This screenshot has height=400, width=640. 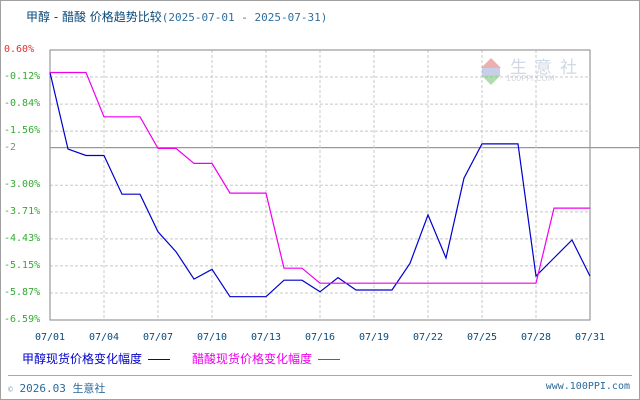 I want to click on watermark-brand: 生意社, so click(x=547, y=68).